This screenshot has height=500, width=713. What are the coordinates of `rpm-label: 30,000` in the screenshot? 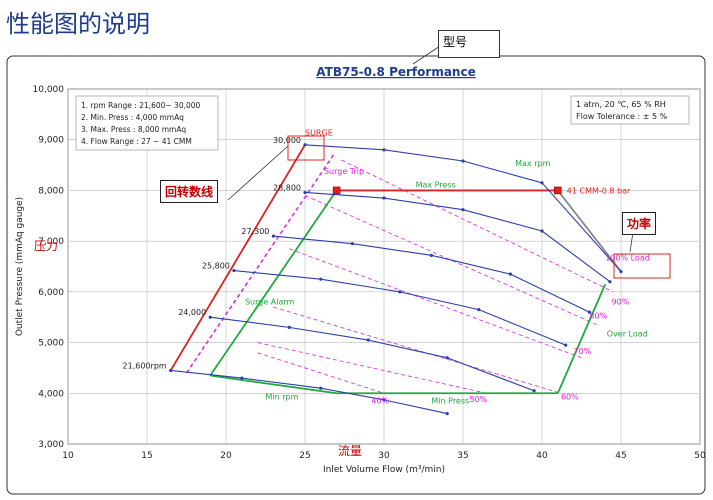 It's located at (287, 140).